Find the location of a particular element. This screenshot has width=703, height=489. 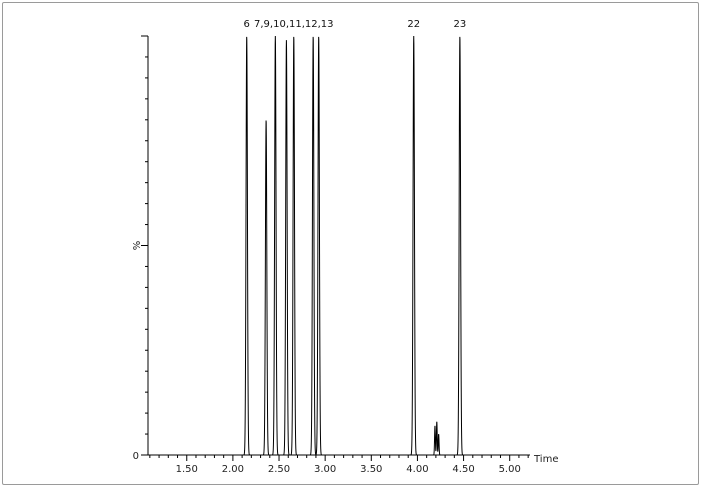

x-tick-label: 1.50 is located at coordinates (187, 469).